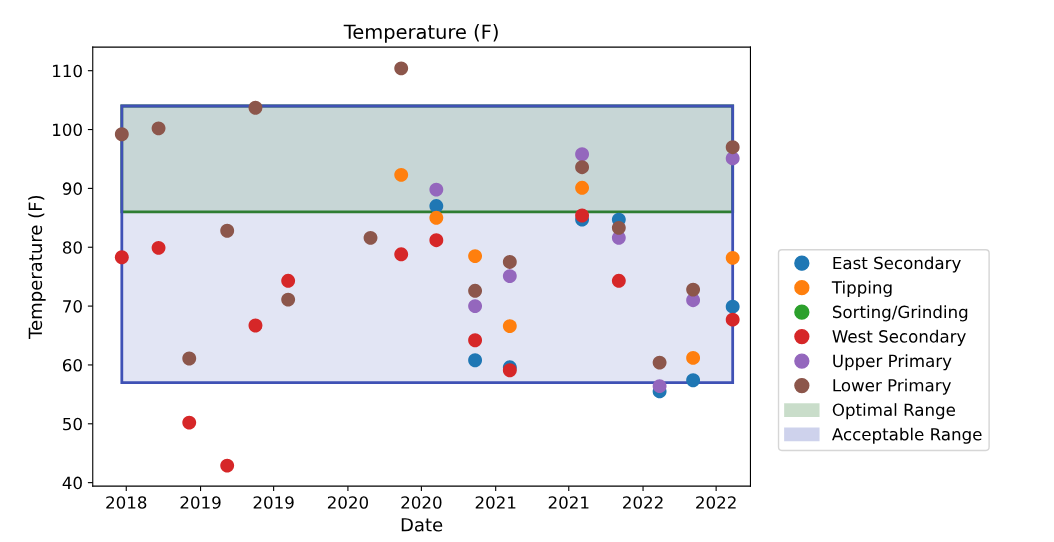 This screenshot has width=1054, height=542. I want to click on y-tick-label: 70, so click(72, 306).